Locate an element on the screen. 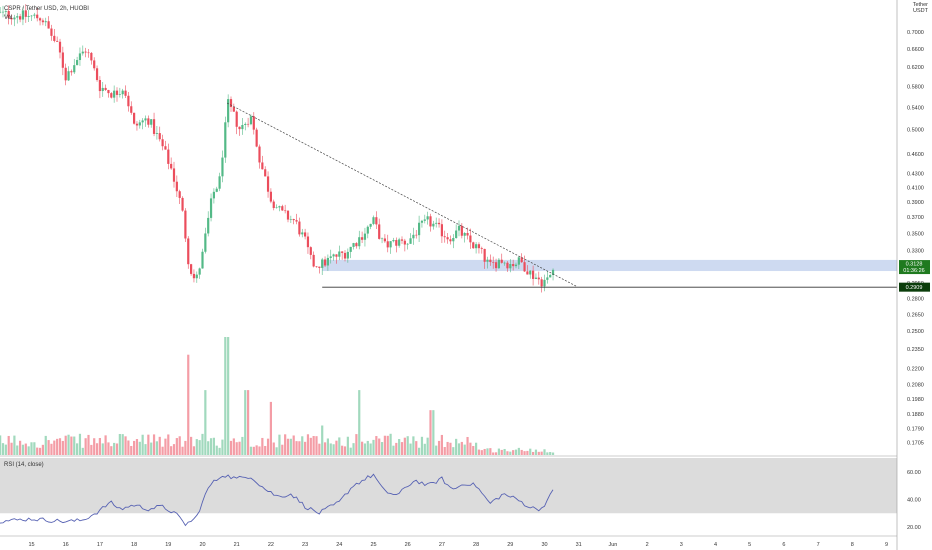 The image size is (932, 550). volume-layer is located at coordinates (277, 396).